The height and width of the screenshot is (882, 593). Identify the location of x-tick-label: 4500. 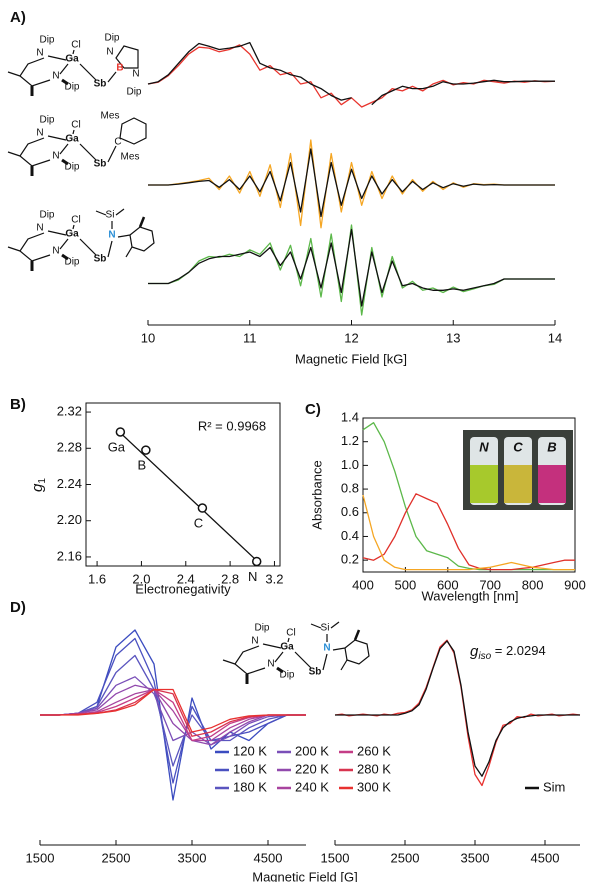
(545, 857).